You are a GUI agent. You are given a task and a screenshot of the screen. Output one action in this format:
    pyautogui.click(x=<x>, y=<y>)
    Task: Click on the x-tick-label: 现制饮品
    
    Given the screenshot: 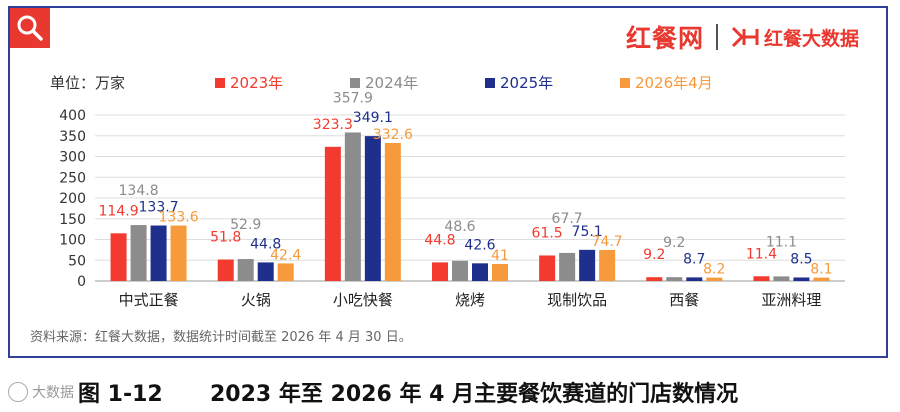 What is the action you would take?
    pyautogui.click(x=577, y=300)
    